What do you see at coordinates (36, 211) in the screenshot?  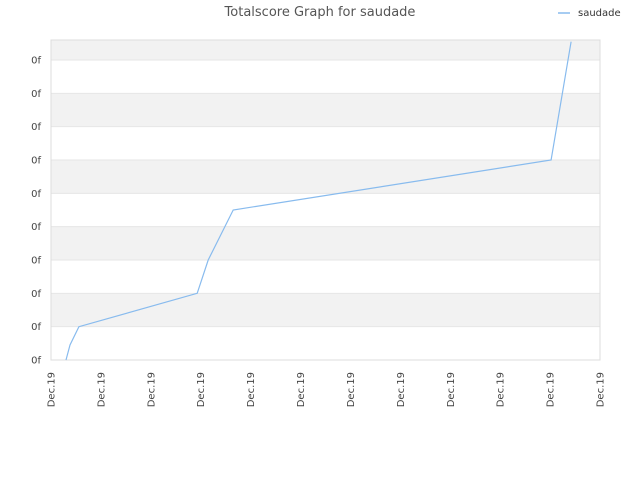 I see `y-axis-ticks: 0f 0f 0f 0f 0f 0f 0f 0f 0f 0f` at bounding box center [36, 211].